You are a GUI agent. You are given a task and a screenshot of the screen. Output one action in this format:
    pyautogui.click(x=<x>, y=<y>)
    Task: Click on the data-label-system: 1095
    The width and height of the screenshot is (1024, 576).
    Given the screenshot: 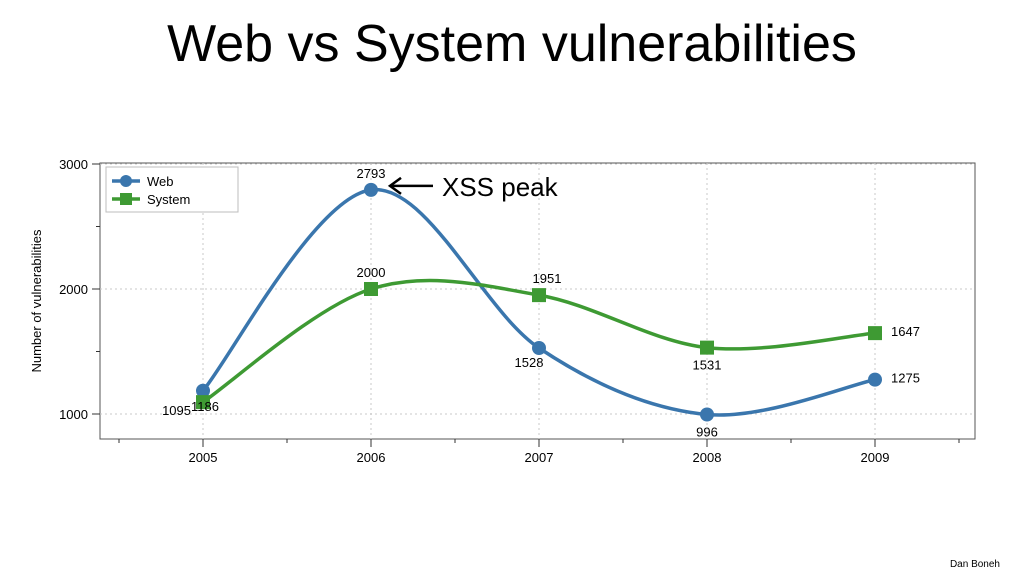 What is the action you would take?
    pyautogui.click(x=176, y=410)
    